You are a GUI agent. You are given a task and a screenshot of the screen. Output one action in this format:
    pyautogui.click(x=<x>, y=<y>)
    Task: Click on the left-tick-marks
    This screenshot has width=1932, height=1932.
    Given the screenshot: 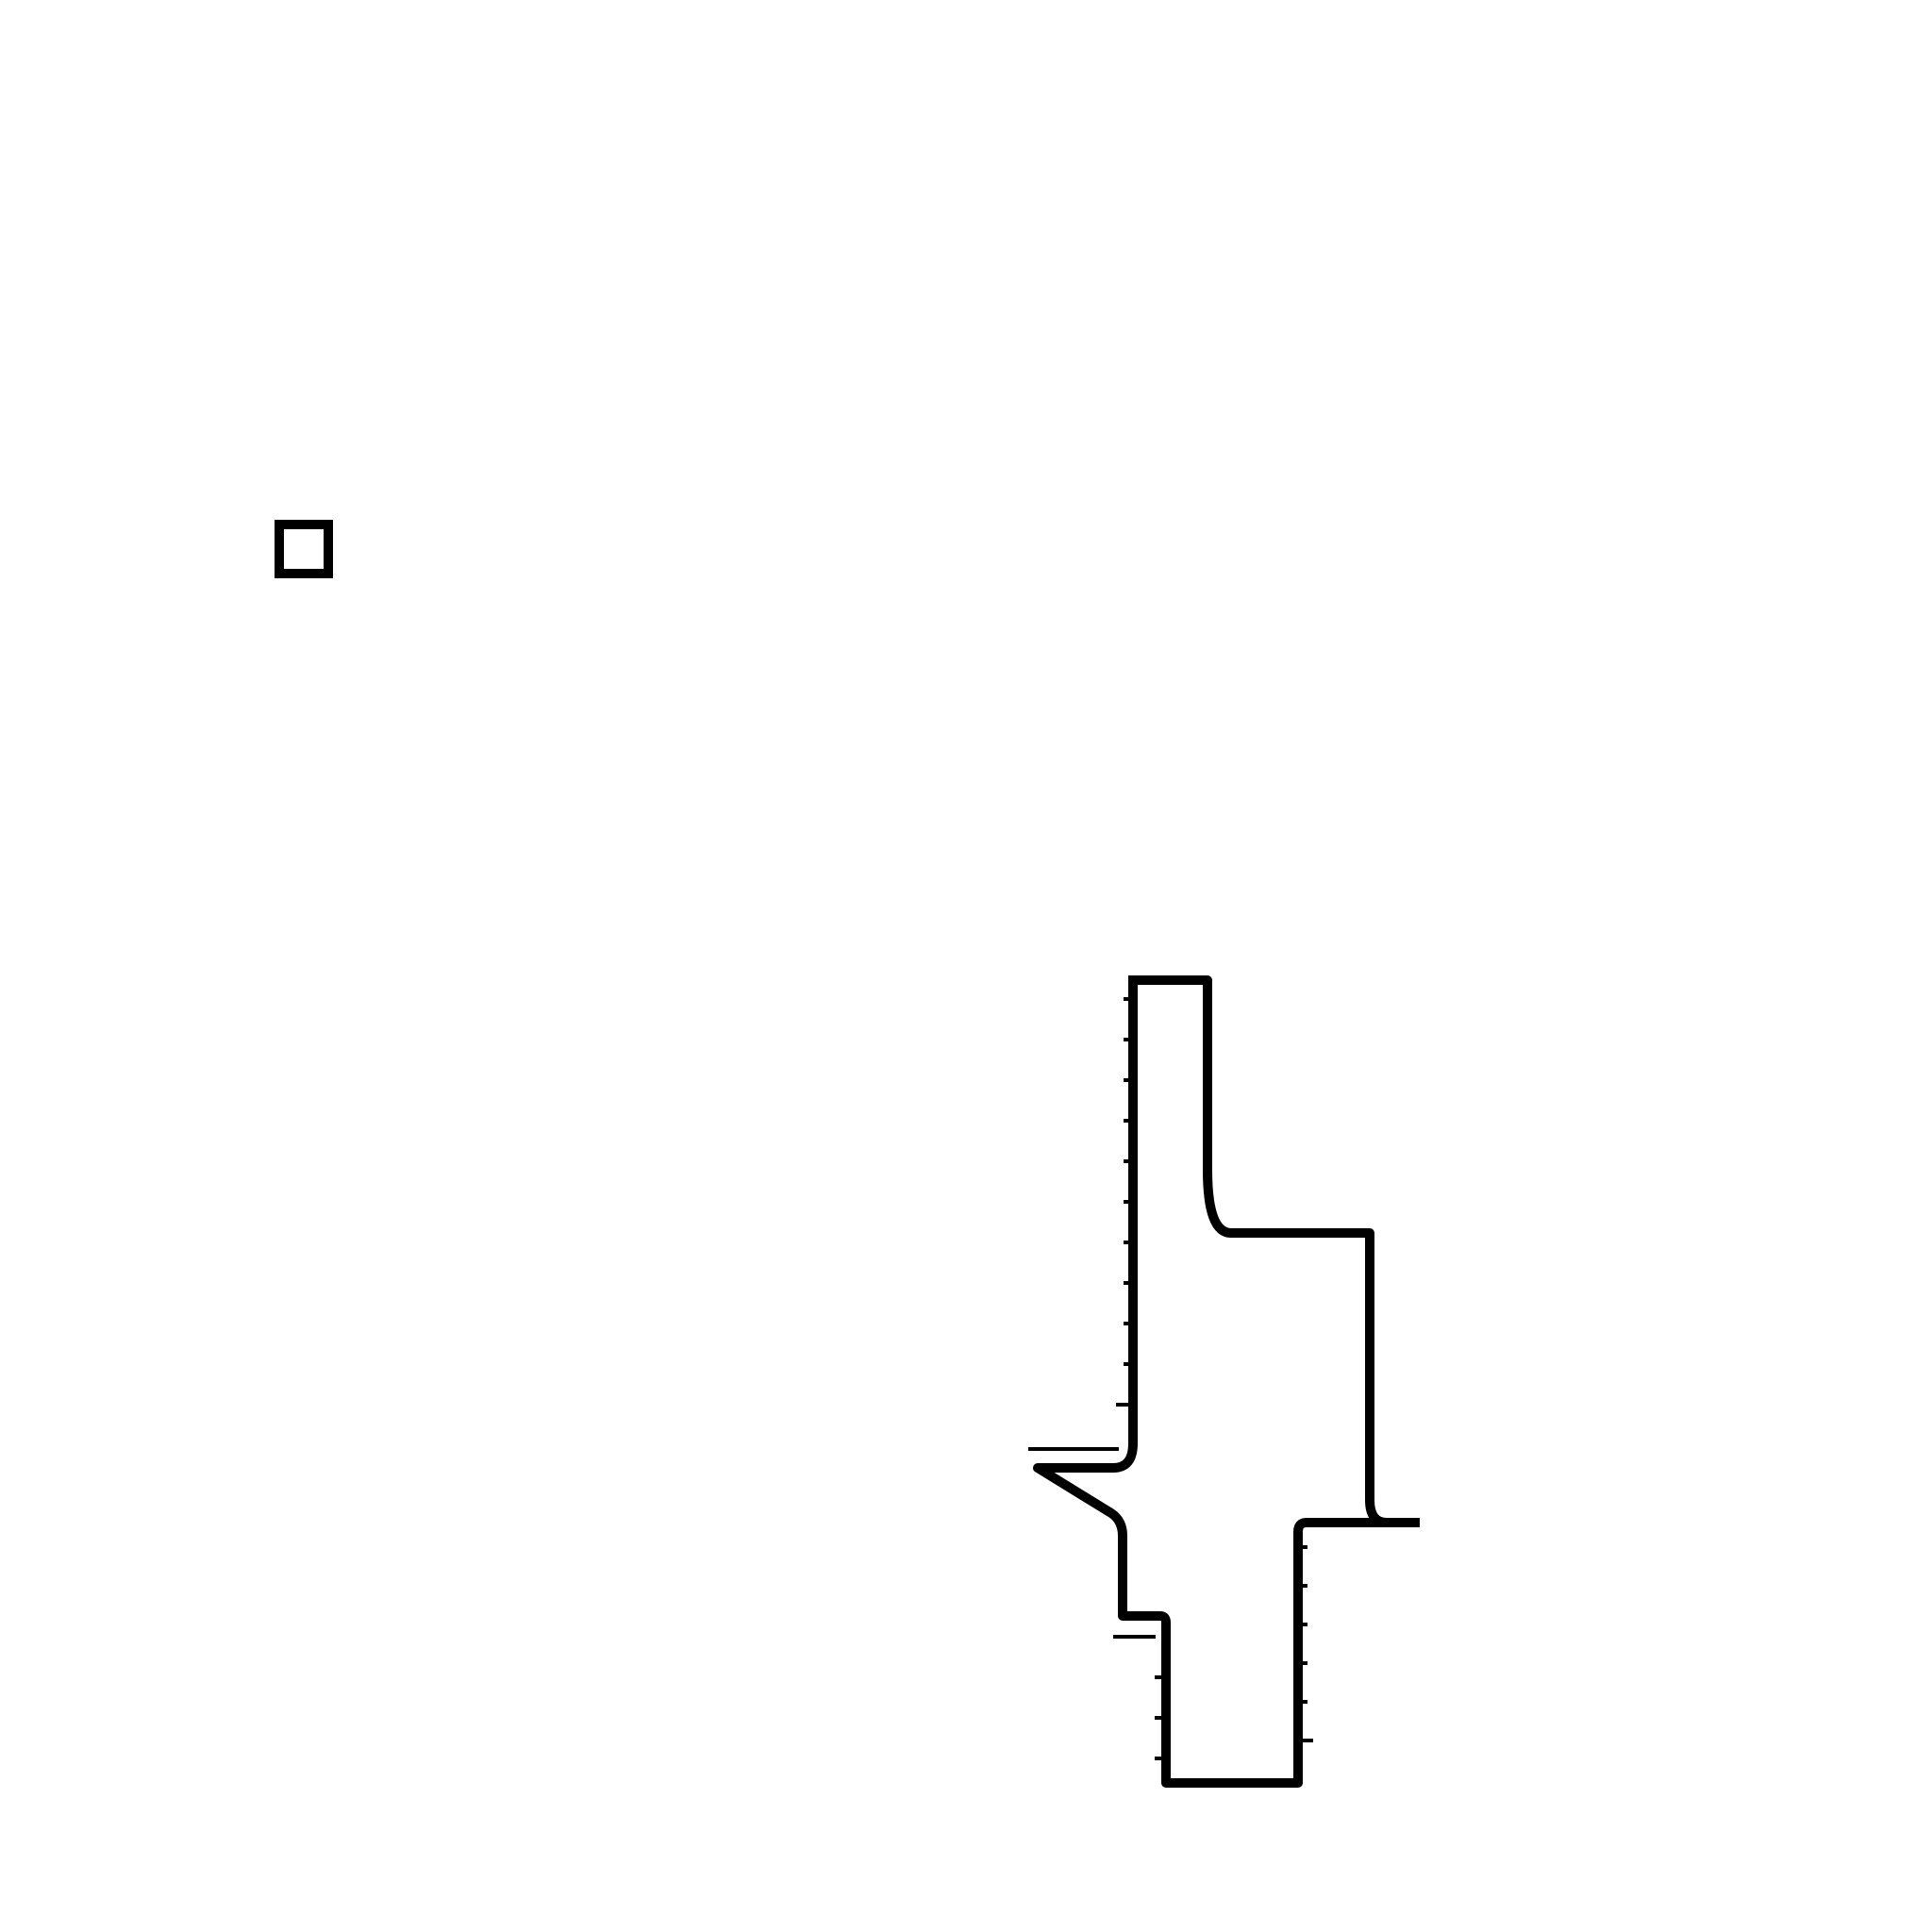 What is the action you would take?
    pyautogui.click(x=1125, y=1202)
    